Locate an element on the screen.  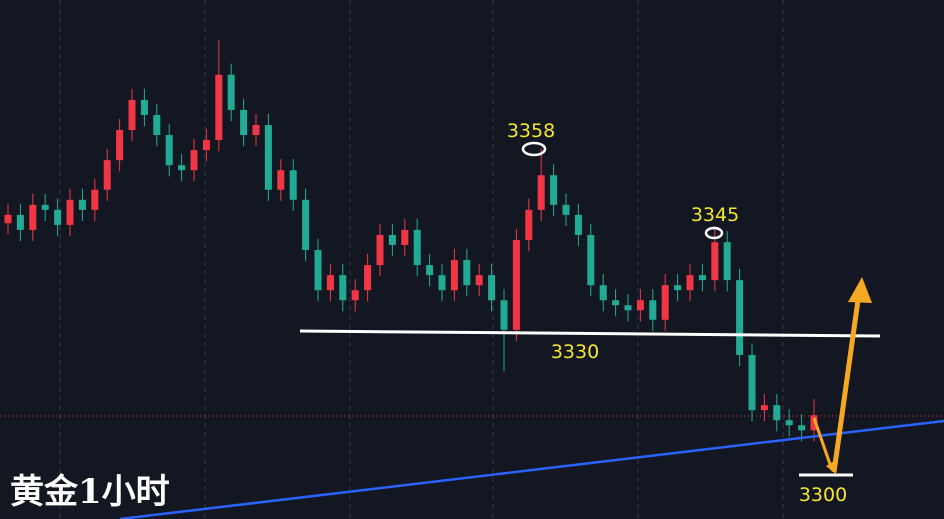
forecast-arrow is located at coordinates (842, 375).